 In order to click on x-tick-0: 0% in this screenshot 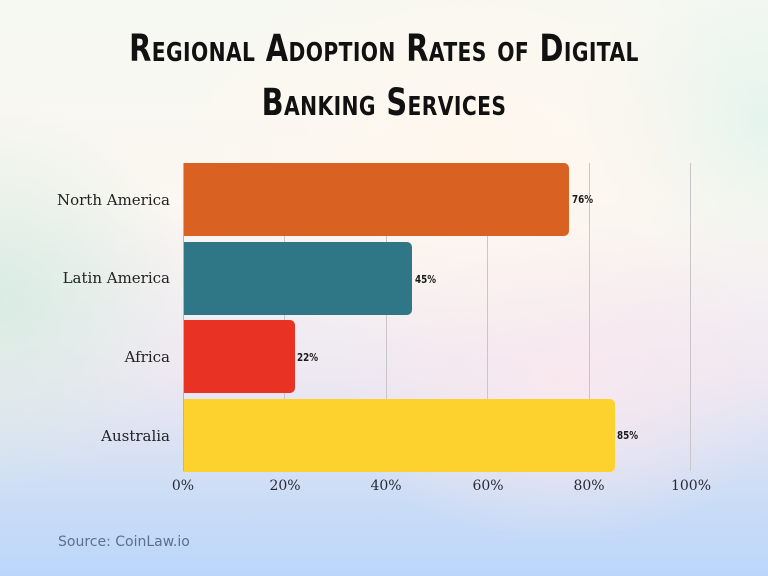, I will do `click(183, 486)`.